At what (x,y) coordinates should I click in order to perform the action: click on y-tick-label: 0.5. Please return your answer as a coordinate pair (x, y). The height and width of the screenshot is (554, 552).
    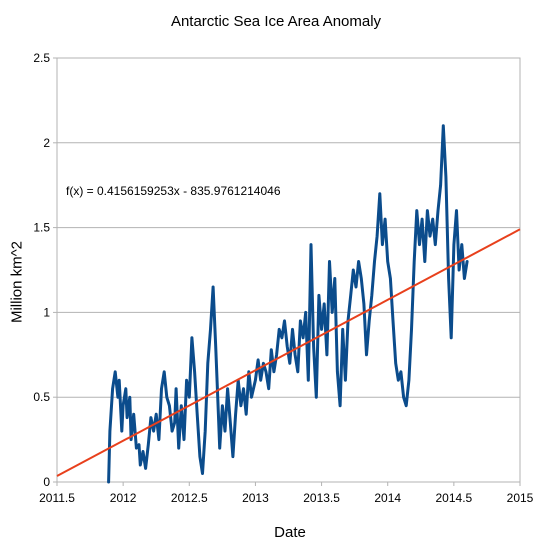
    Looking at the image, I should click on (41, 397).